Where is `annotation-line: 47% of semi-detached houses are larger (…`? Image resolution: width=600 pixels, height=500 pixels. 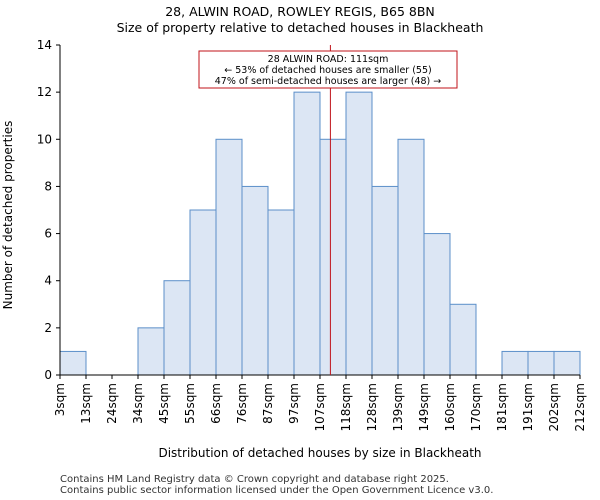 annotation-line: 47% of semi-detached houses are larger (… is located at coordinates (328, 81).